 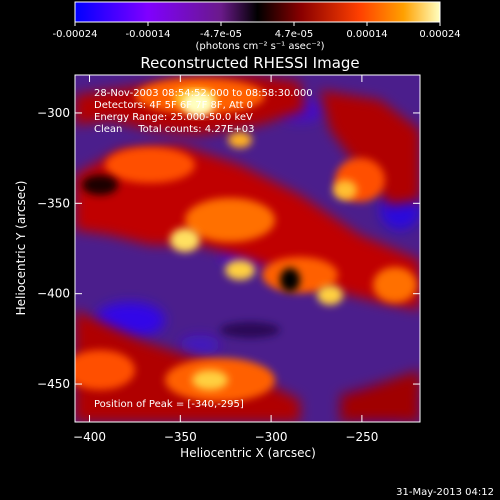 What do you see at coordinates (249, 63) in the screenshot?
I see `chart-title: Reconstructed RHESSI Image` at bounding box center [249, 63].